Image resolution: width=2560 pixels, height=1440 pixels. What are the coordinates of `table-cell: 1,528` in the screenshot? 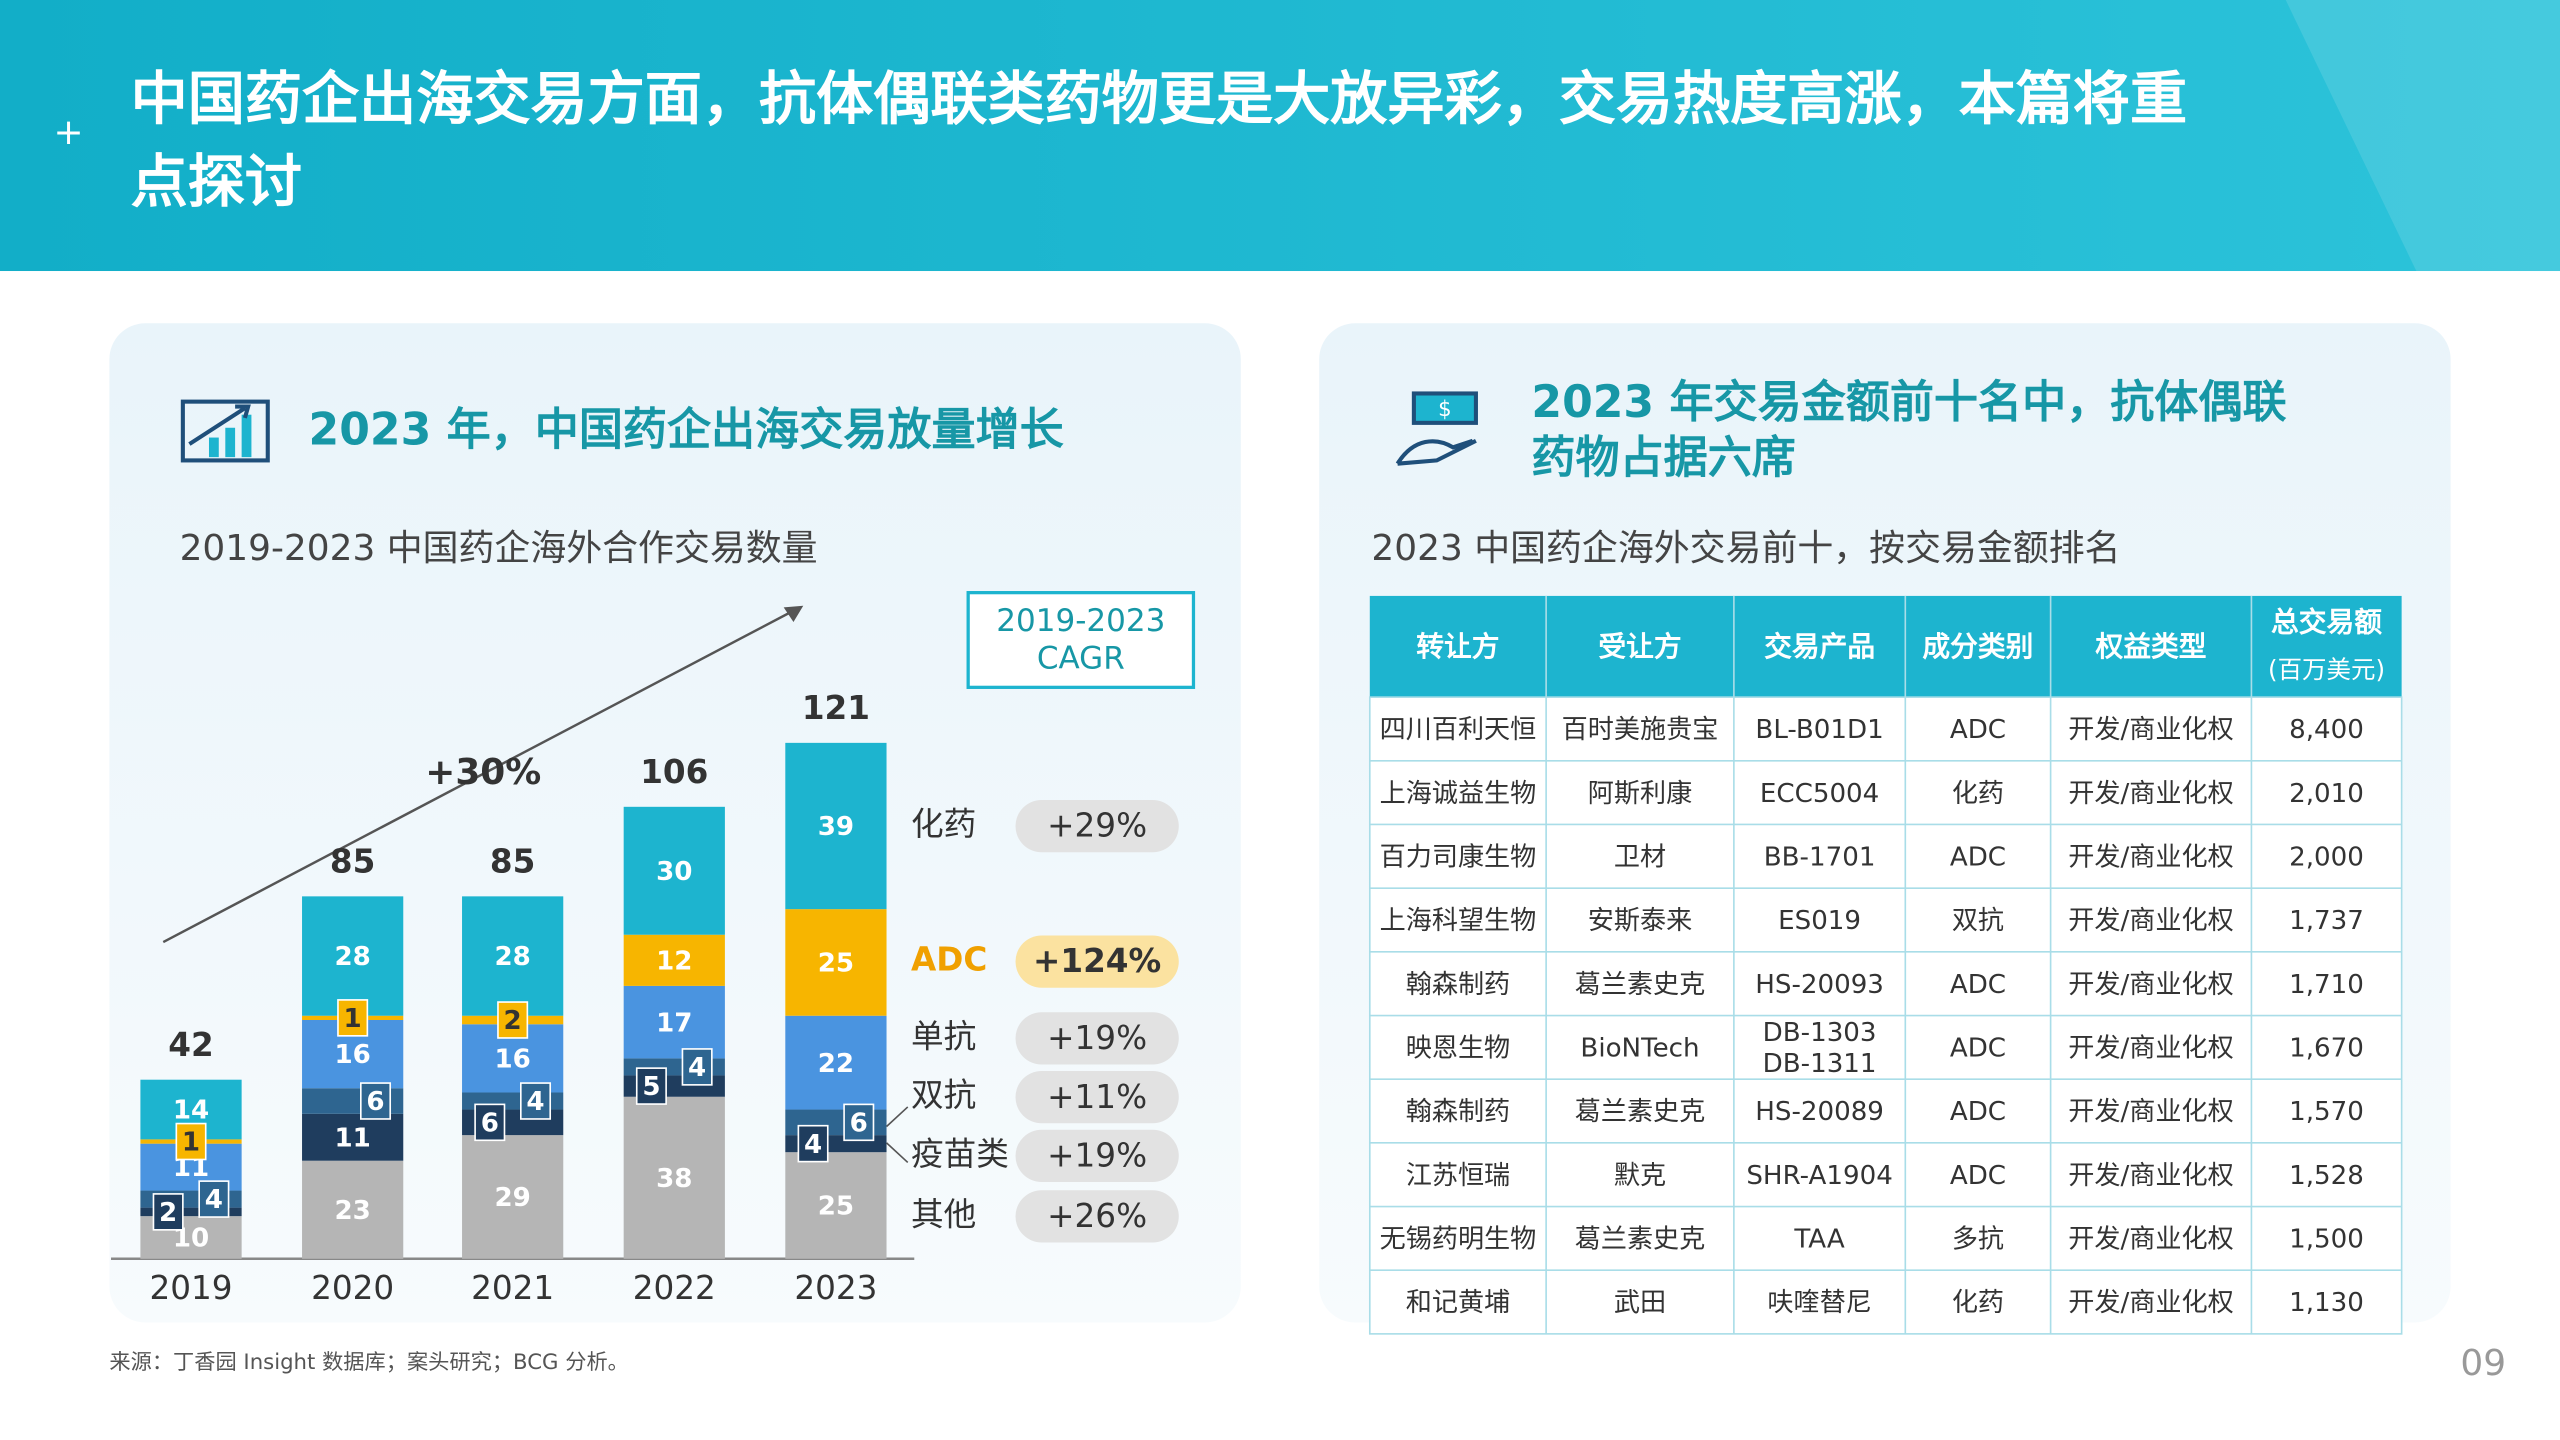 It's located at (2326, 1176).